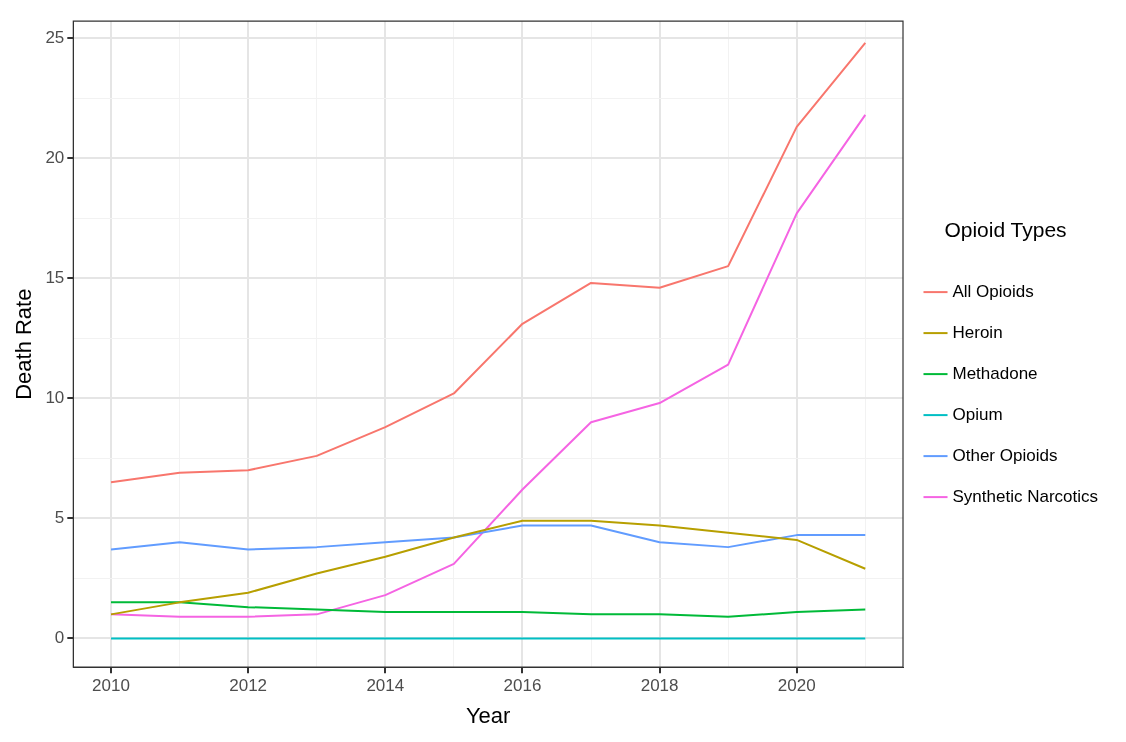 Image resolution: width=1126 pixels, height=742 pixels. Describe the element at coordinates (111, 686) in the screenshot. I see `x-tick-label: 2010` at that location.